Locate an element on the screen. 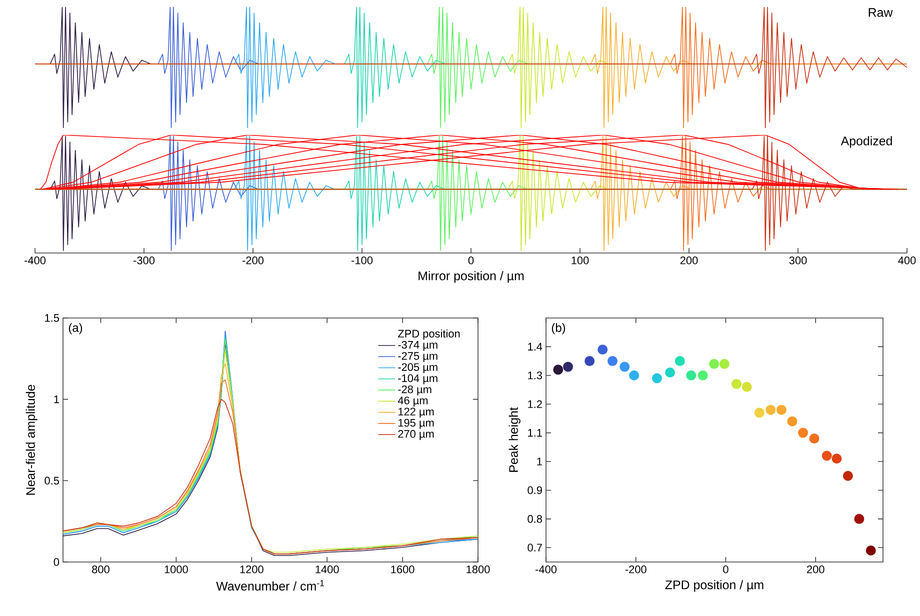 The height and width of the screenshot is (616, 920). x-tick-label: -300 is located at coordinates (144, 260).